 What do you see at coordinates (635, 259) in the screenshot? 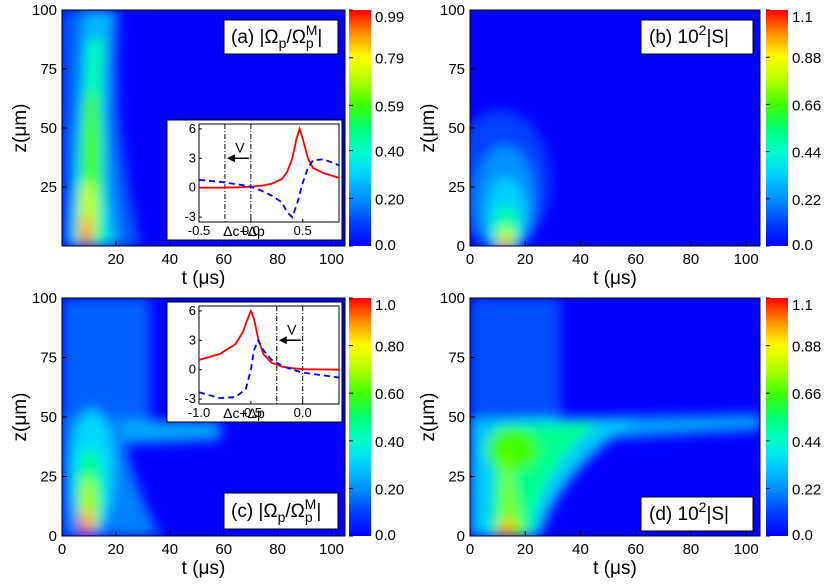
I see `x-tick-label-b-3: 60` at bounding box center [635, 259].